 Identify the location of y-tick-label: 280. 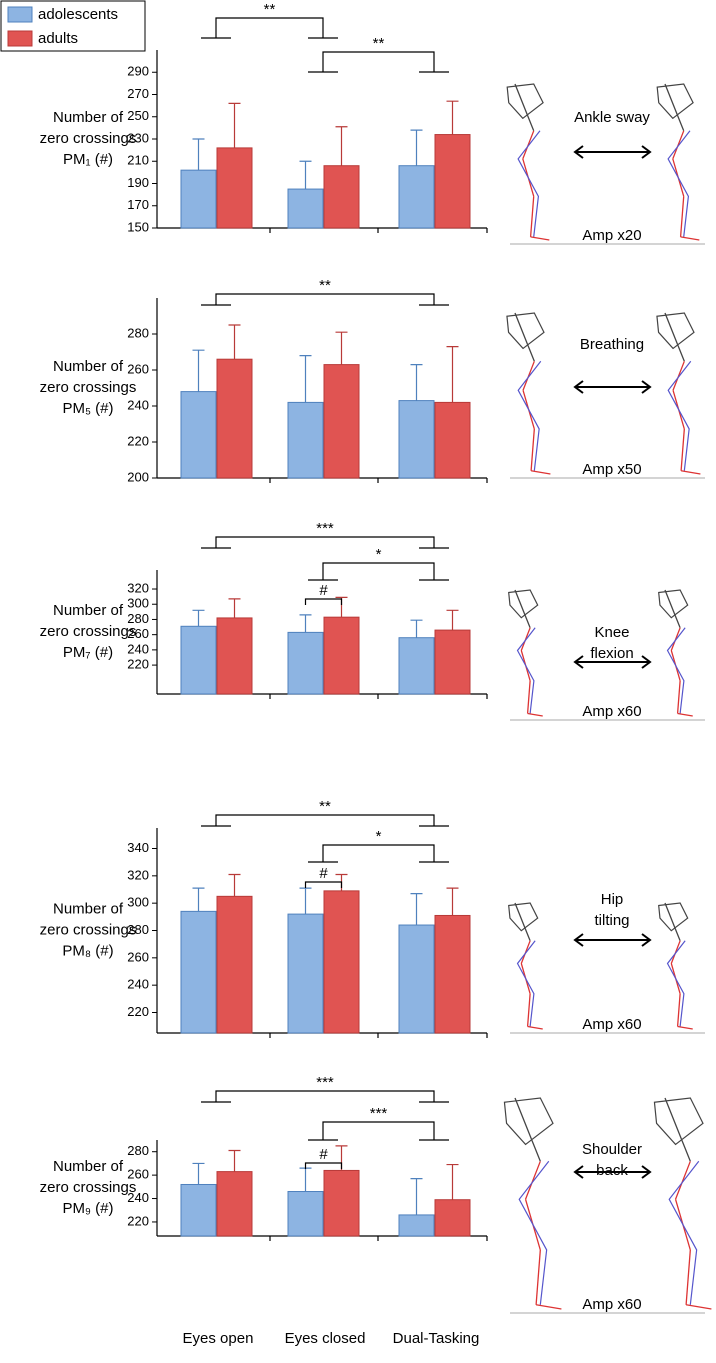
(138, 929).